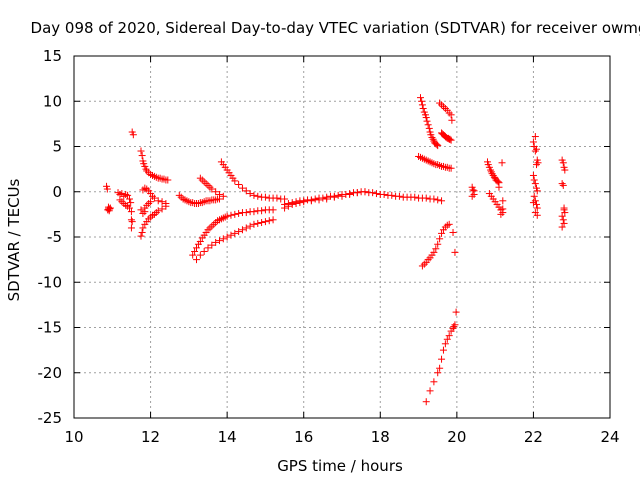  Describe the element at coordinates (52, 101) in the screenshot. I see `y-tick-label: 10` at that location.